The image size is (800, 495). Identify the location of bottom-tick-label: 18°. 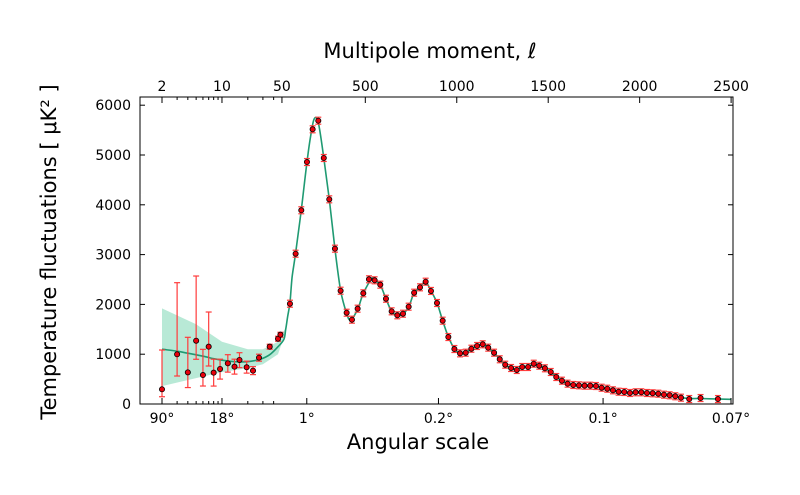
(222, 419).